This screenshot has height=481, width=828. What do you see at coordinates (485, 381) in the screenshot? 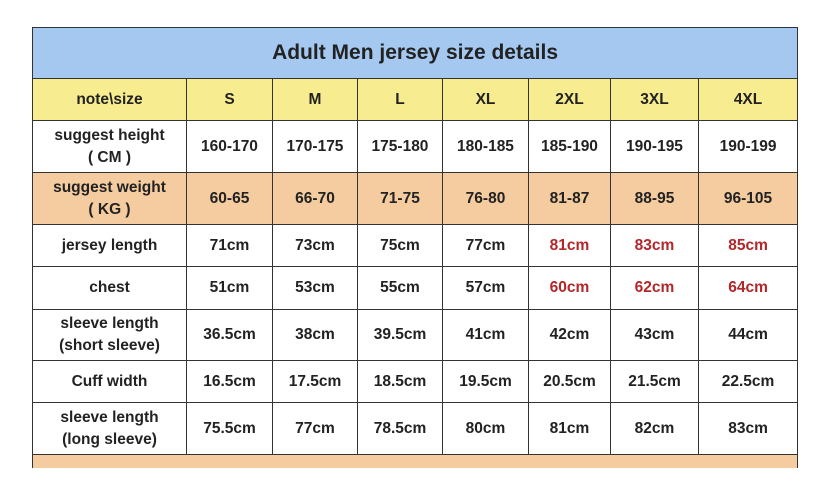
I see `size-value-cell: 19.5cm` at bounding box center [485, 381].